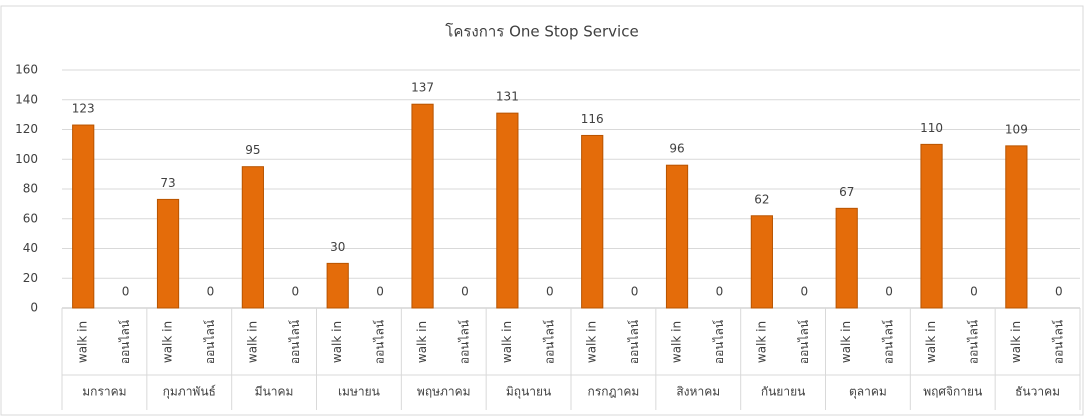  What do you see at coordinates (676, 149) in the screenshot?
I see `data-label: 96` at bounding box center [676, 149].